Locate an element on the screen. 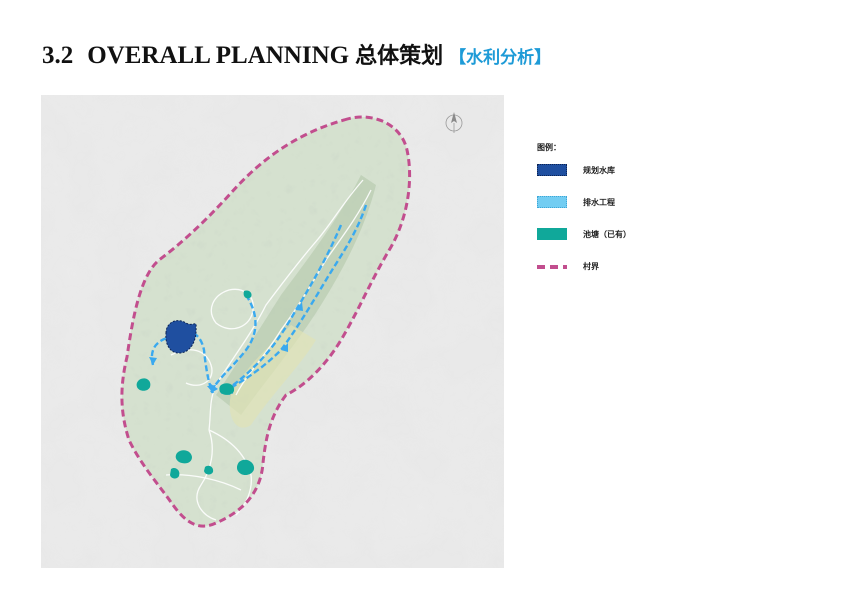 The width and height of the screenshot is (863, 610). village-boundary-swatch-icon is located at coordinates (552, 266).